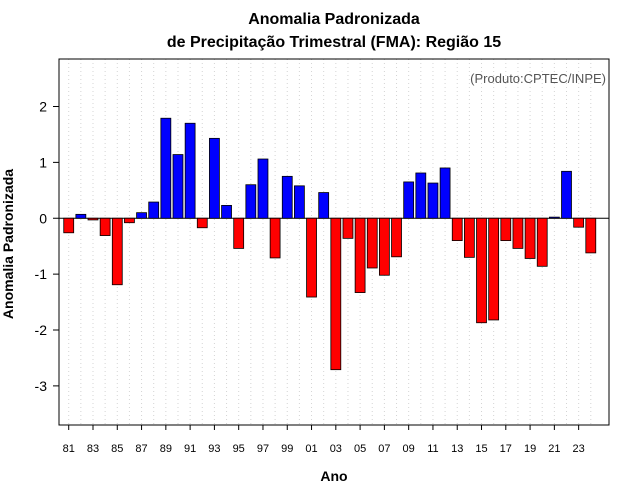  I want to click on y-tick-label: -2, so click(41, 330).